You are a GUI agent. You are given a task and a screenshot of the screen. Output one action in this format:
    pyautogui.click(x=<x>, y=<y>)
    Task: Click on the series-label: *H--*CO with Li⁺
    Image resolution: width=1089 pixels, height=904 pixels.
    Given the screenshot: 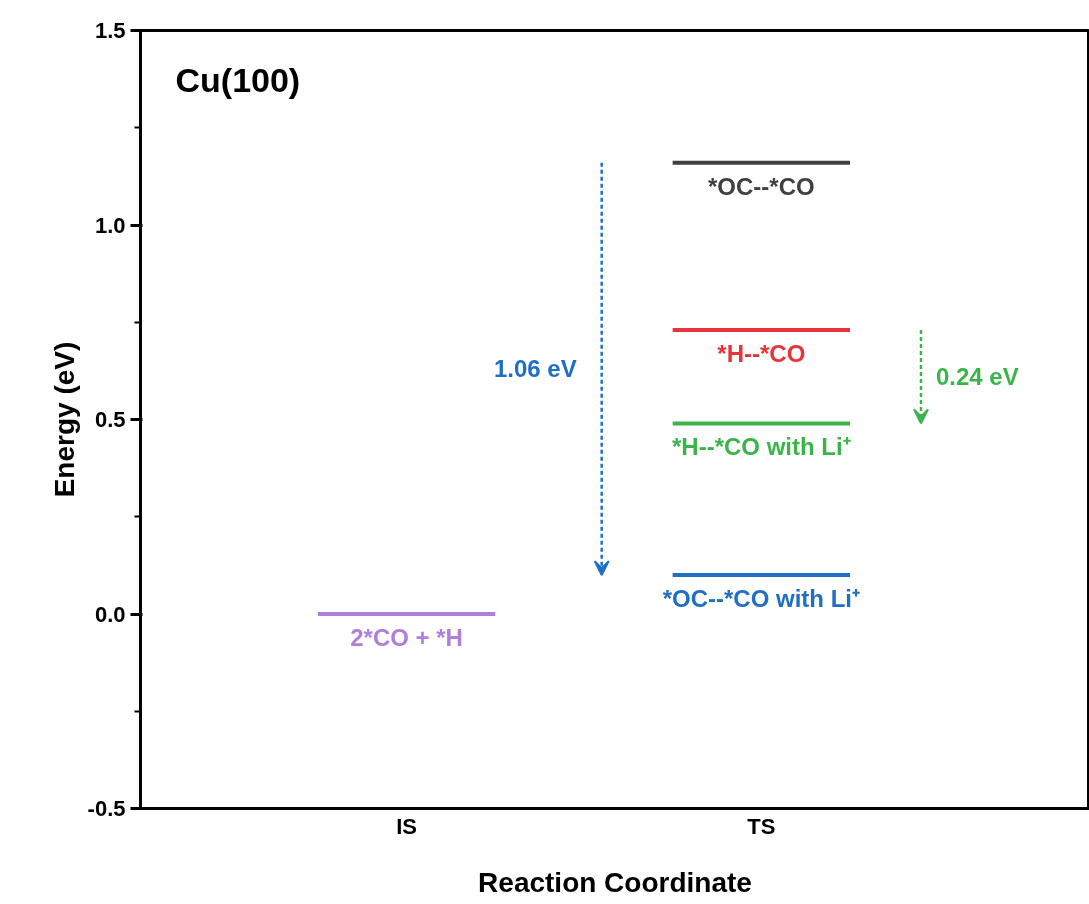 What is the action you would take?
    pyautogui.click(x=761, y=447)
    